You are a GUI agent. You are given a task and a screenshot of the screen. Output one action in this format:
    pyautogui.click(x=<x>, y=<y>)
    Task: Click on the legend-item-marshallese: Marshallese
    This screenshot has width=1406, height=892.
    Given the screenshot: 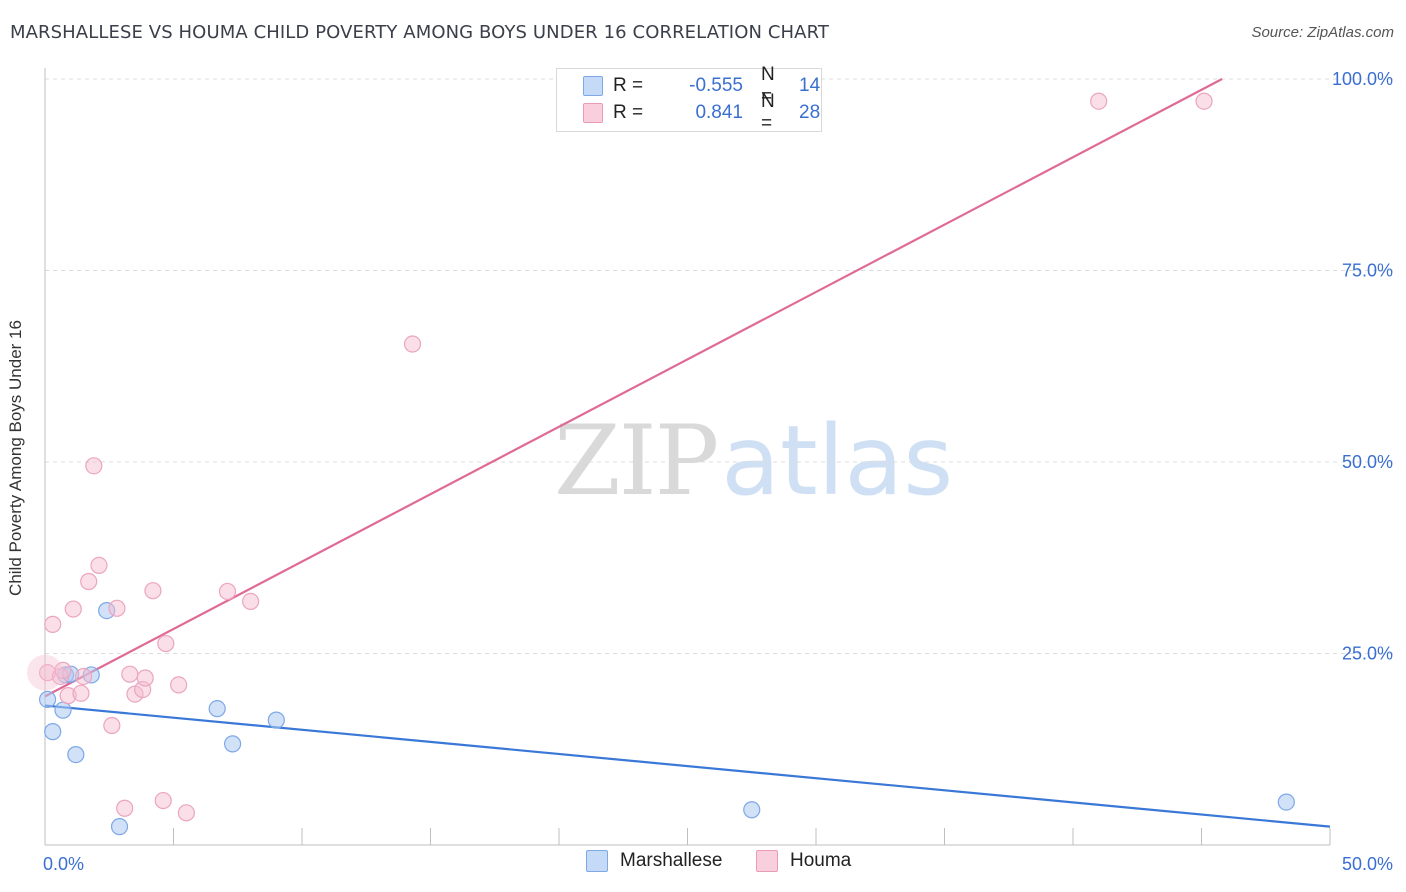 What is the action you would take?
    pyautogui.click(x=654, y=861)
    